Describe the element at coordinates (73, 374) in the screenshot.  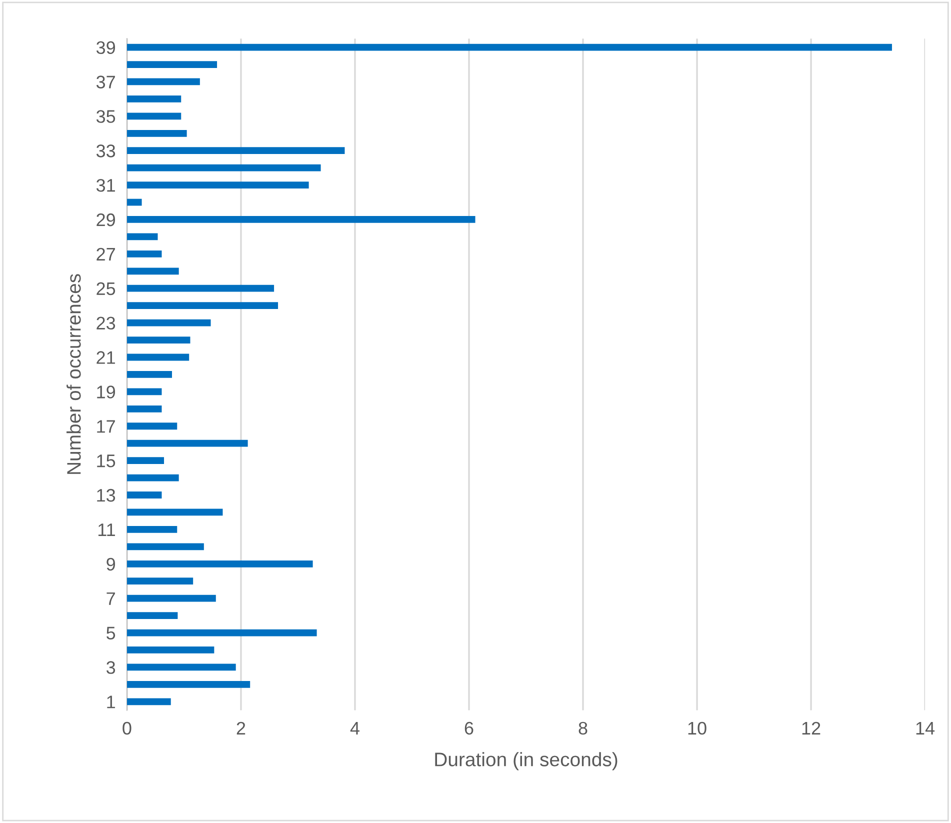
I see `y-axis-title: Number of occurrences` at that location.